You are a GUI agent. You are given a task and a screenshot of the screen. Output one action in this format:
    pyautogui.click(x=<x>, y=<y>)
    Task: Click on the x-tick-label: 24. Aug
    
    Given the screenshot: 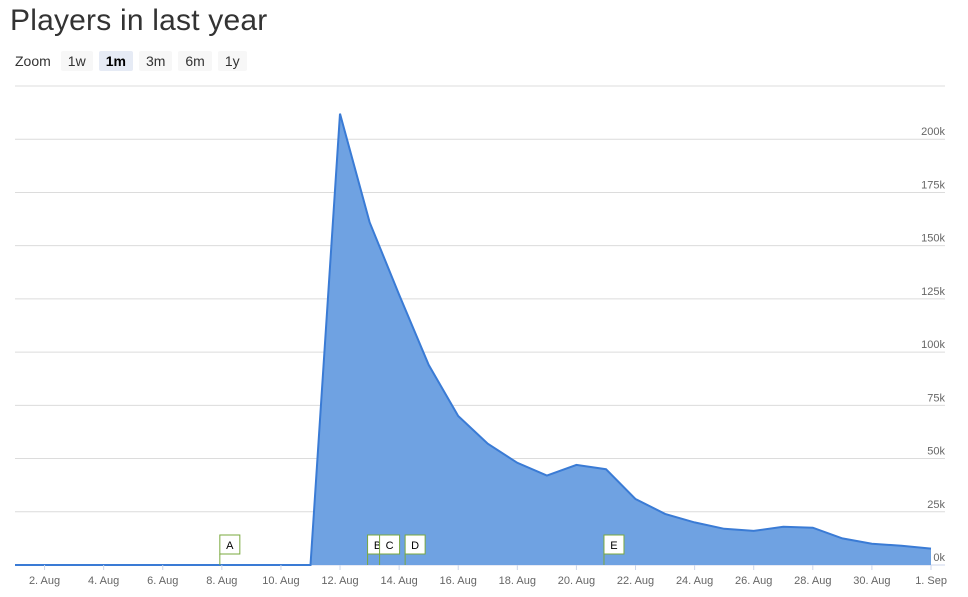 What is the action you would take?
    pyautogui.click(x=694, y=581)
    